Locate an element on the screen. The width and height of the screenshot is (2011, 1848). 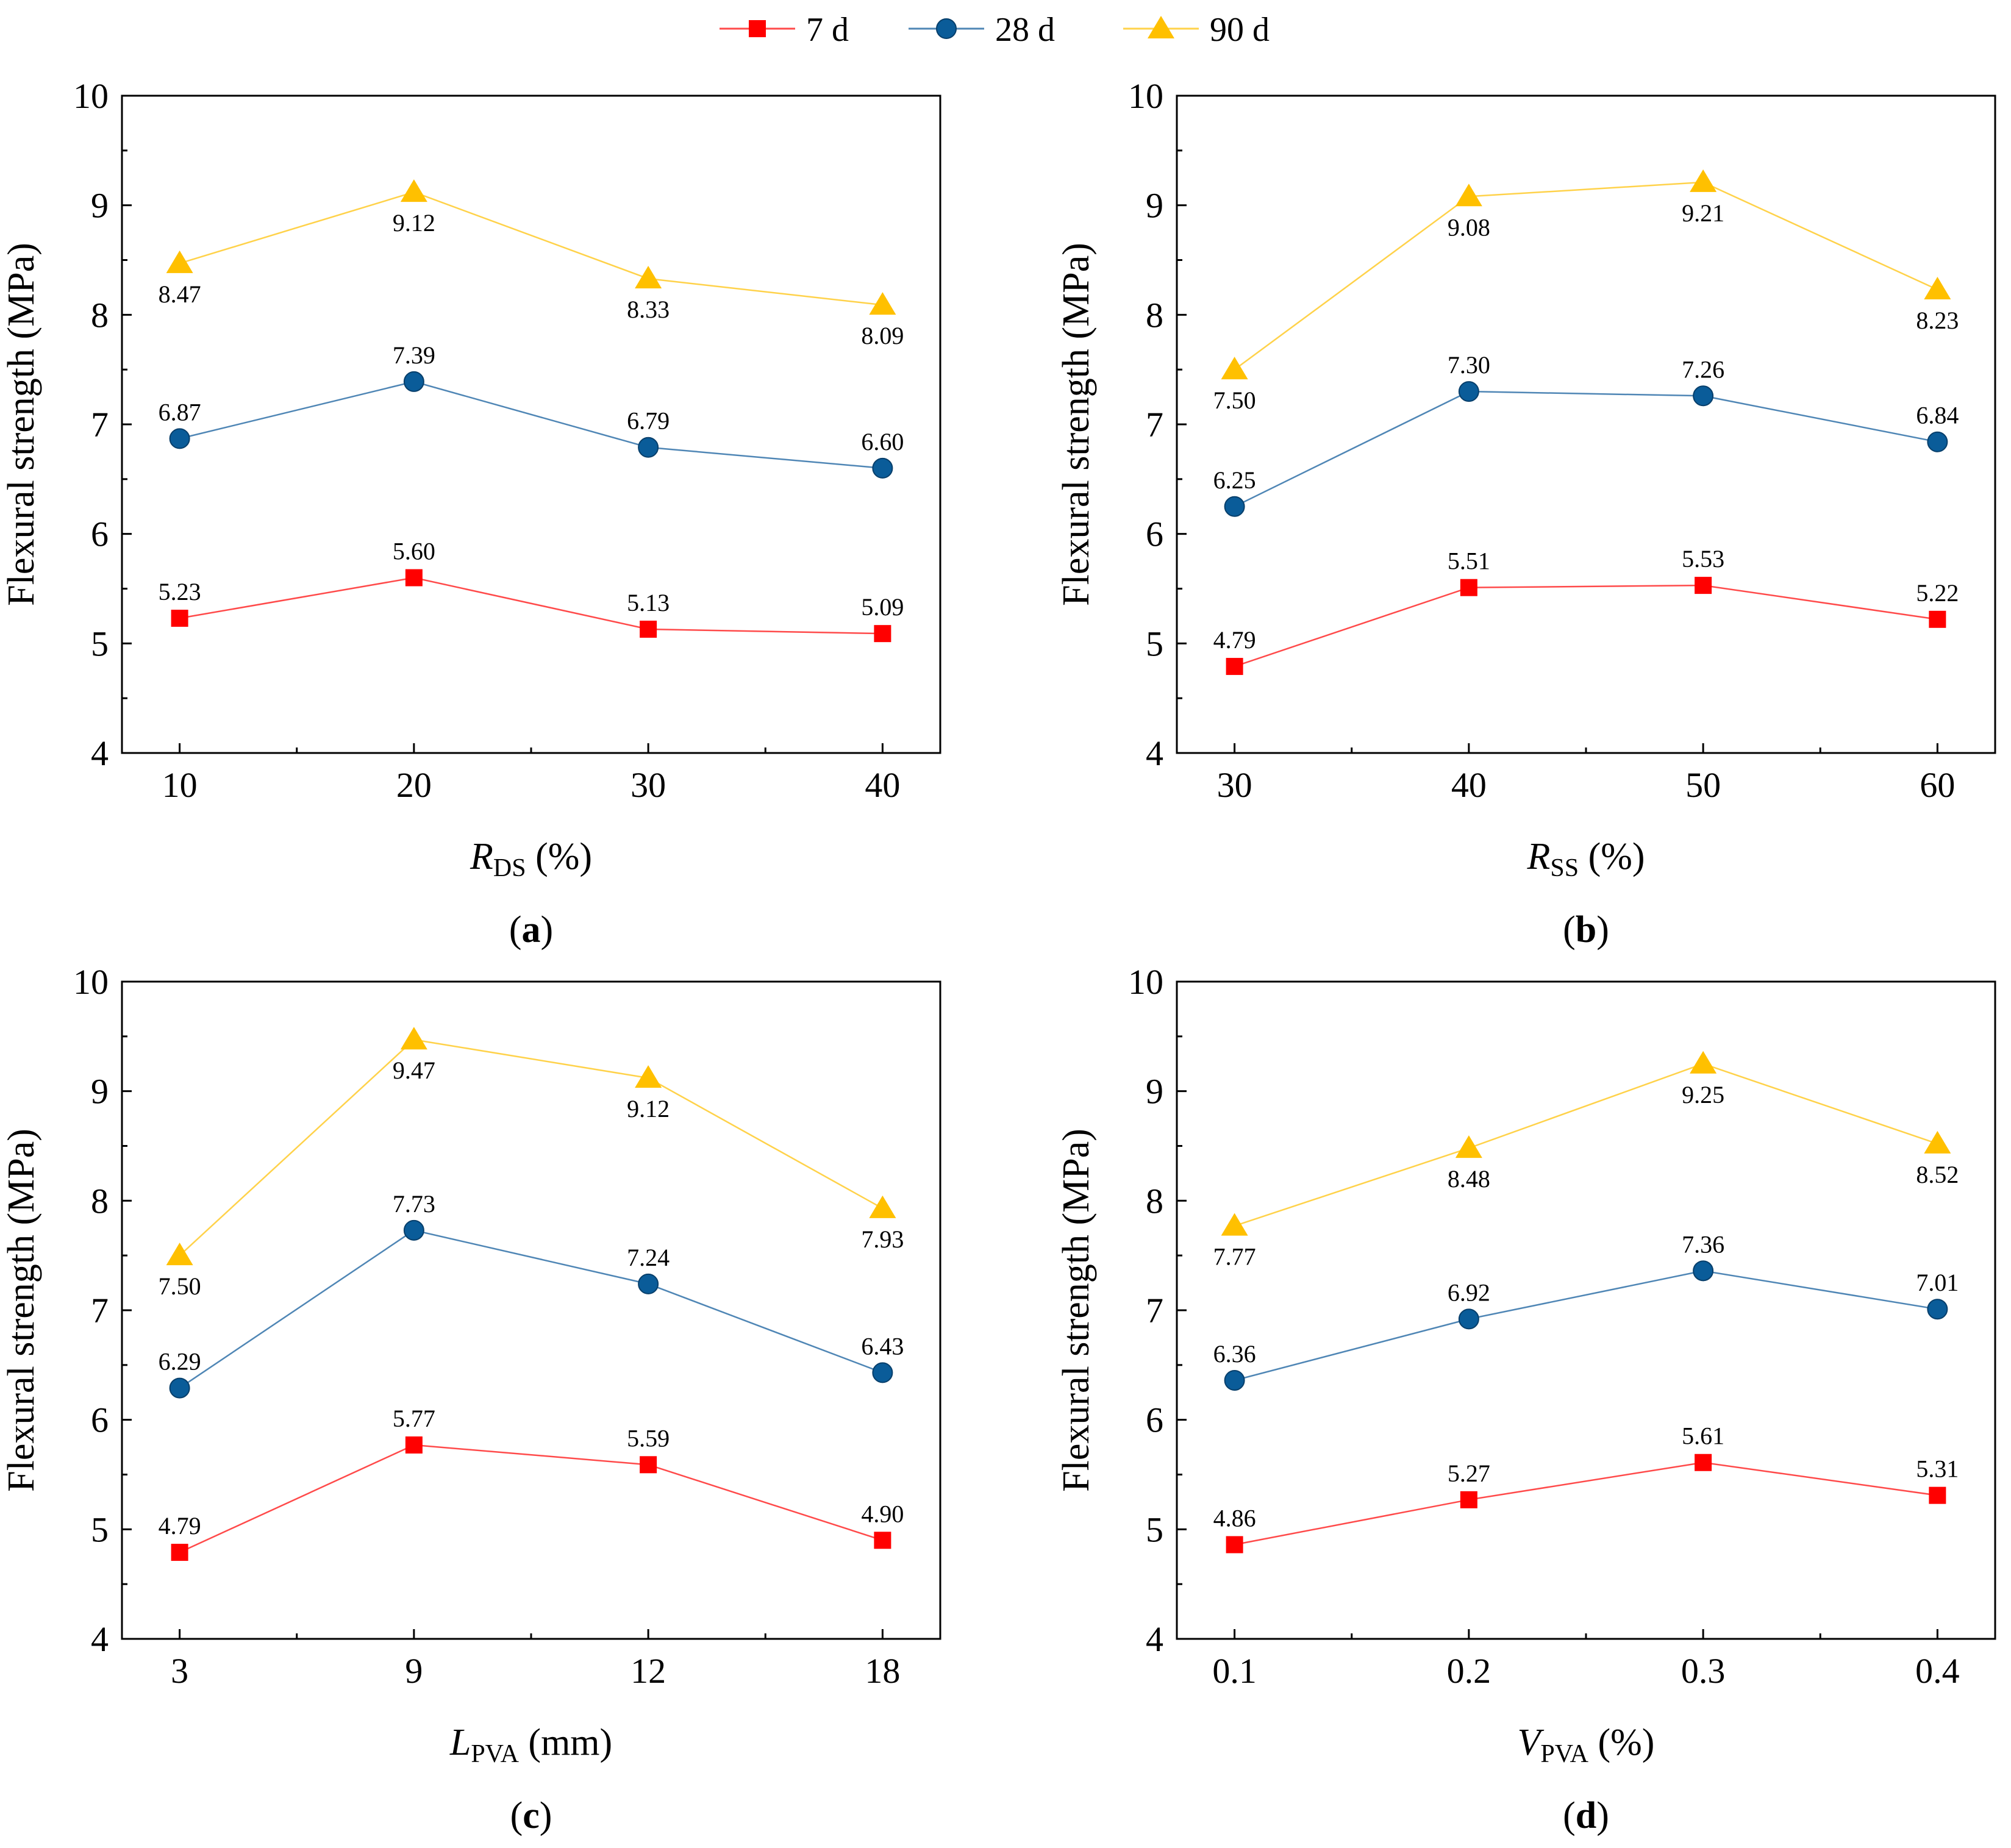
data-label: 7.30 is located at coordinates (1469, 365).